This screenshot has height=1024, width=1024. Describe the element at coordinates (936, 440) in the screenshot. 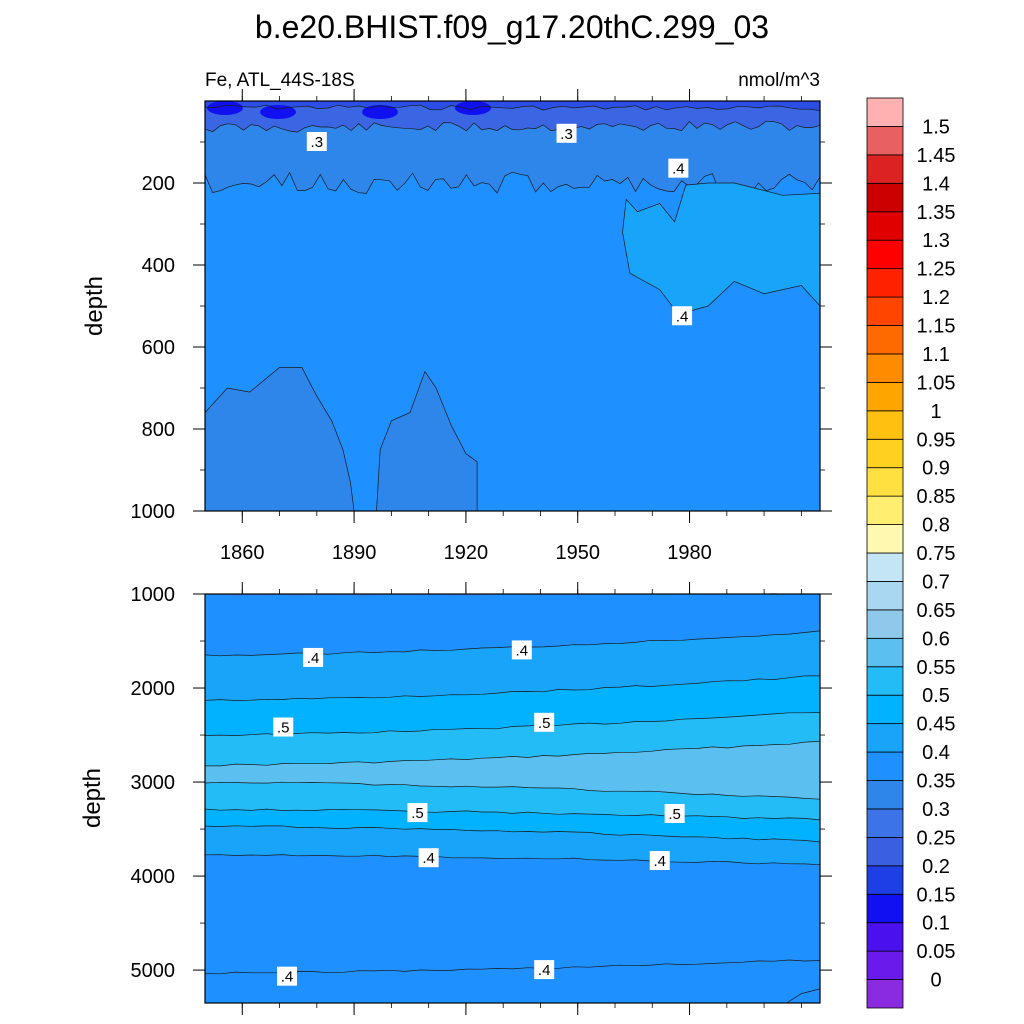

I see `colorbar-label: 0.95` at that location.